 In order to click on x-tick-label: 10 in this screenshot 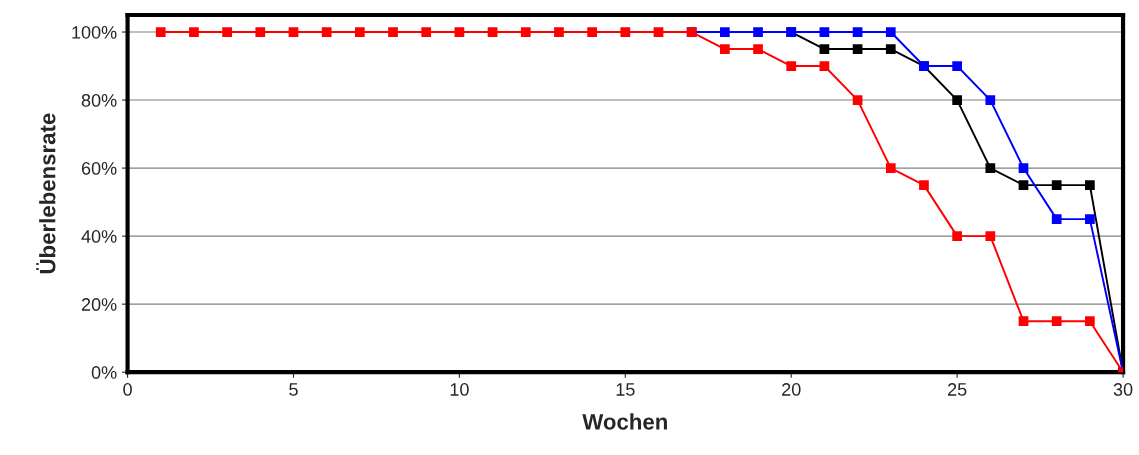, I will do `click(459, 389)`.